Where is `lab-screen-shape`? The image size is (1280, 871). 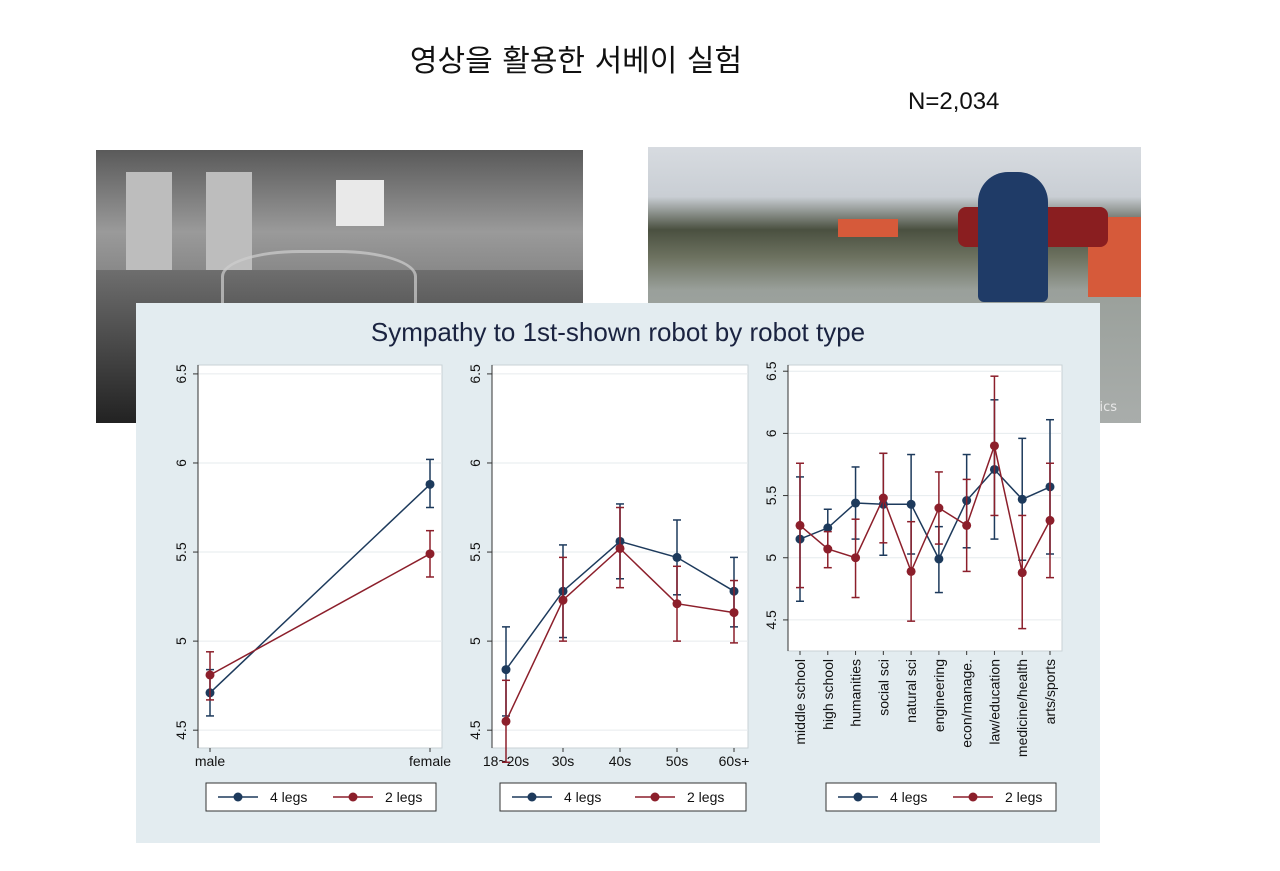
lab-screen-shape is located at coordinates (360, 203).